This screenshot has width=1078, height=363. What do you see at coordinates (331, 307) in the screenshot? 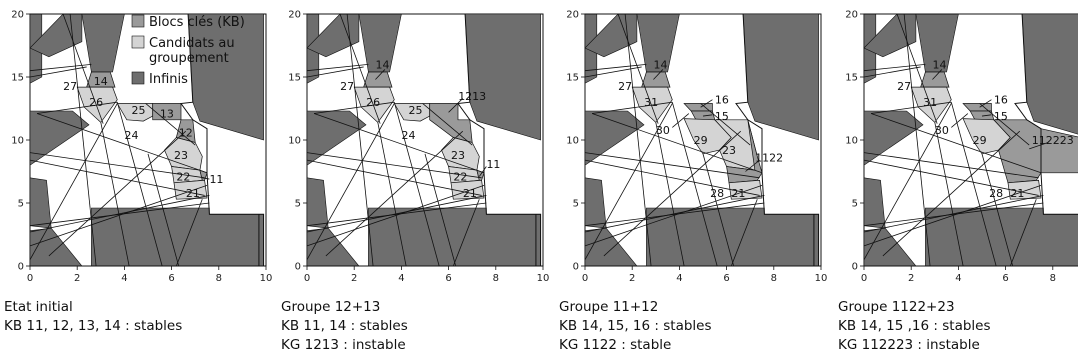
I see `caption-title: Groupe 12+13` at bounding box center [331, 307].